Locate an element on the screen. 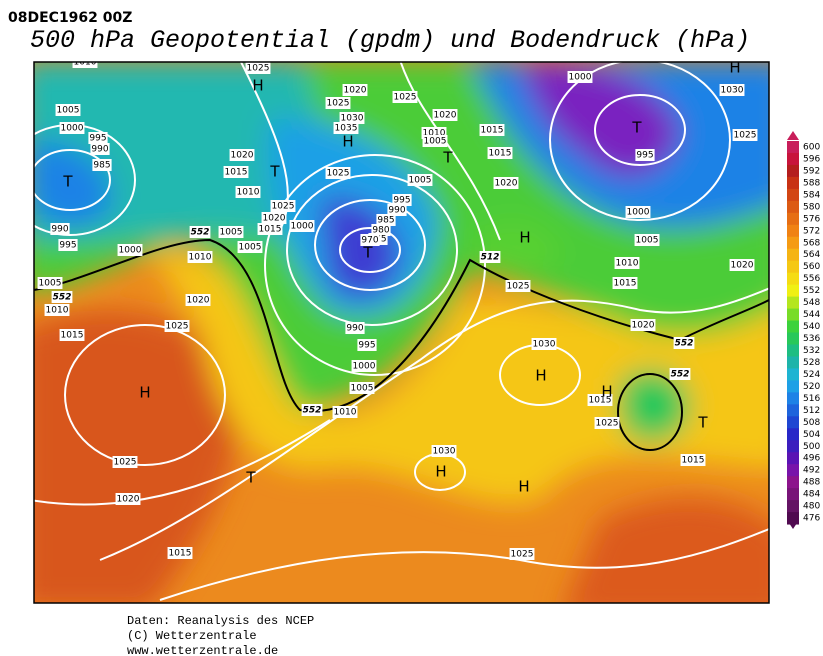  colorbar-tick-label: 484 is located at coordinates (811, 495).